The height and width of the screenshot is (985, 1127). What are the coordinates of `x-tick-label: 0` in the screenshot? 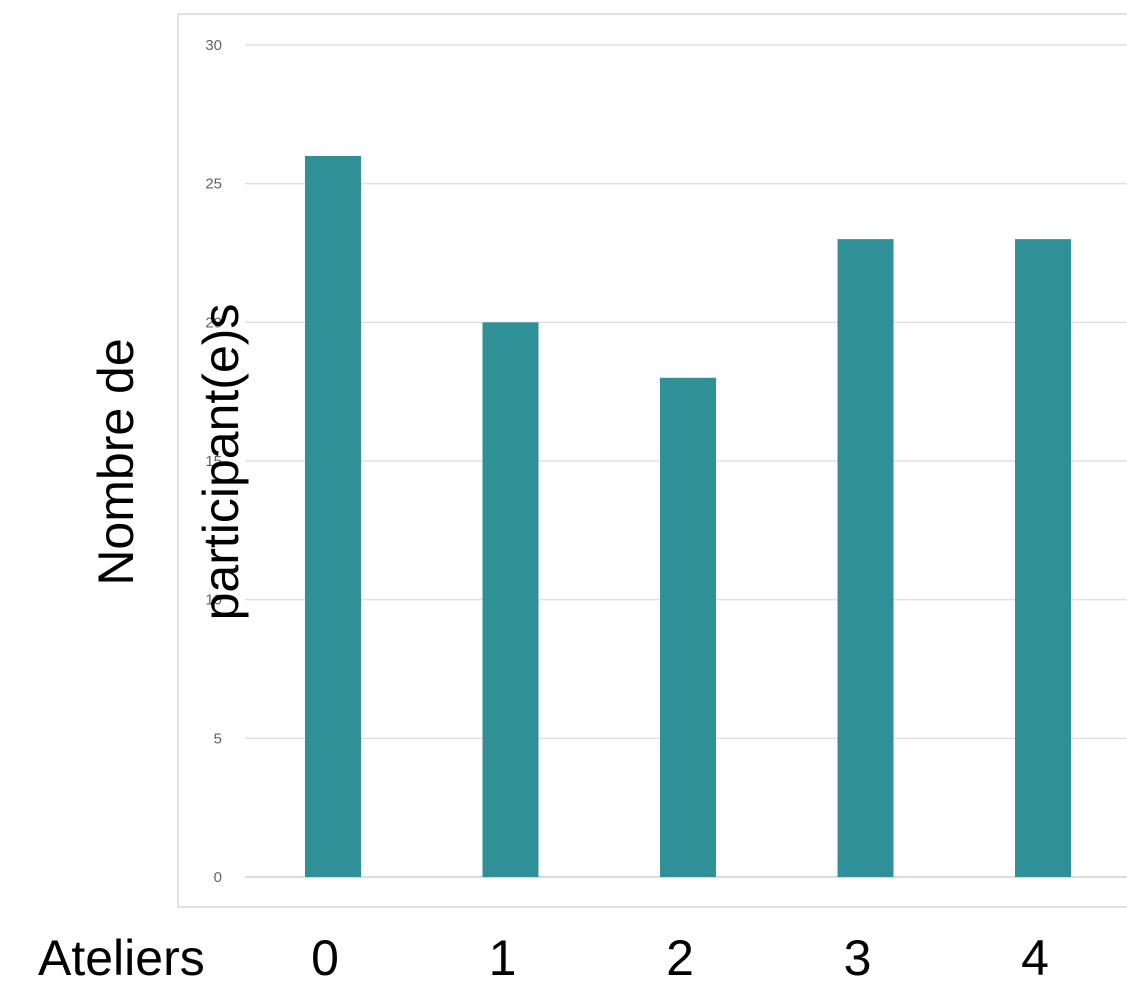 It's located at (325, 955).